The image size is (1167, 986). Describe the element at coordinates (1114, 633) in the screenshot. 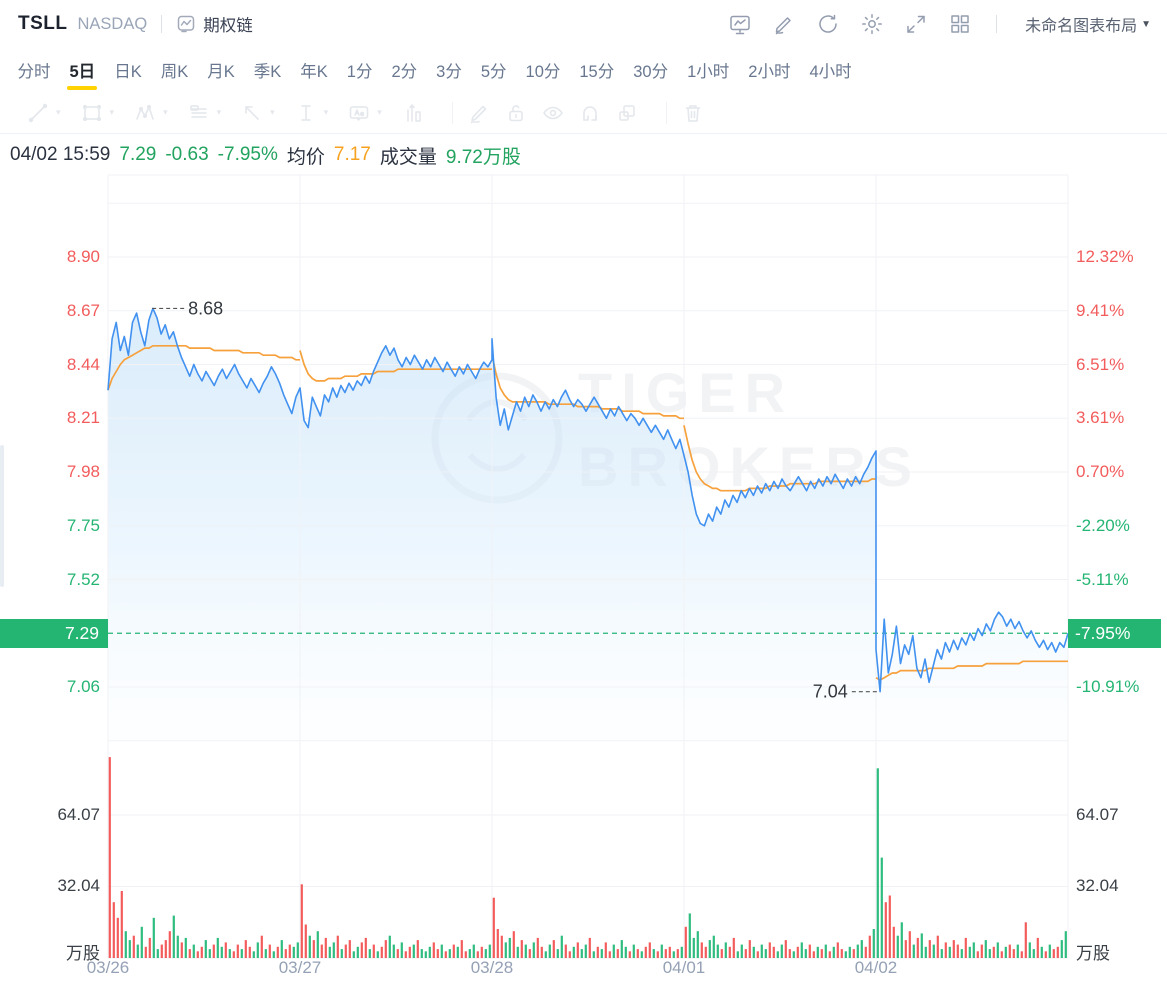

I see `current-pct-badge: -7.95%` at that location.